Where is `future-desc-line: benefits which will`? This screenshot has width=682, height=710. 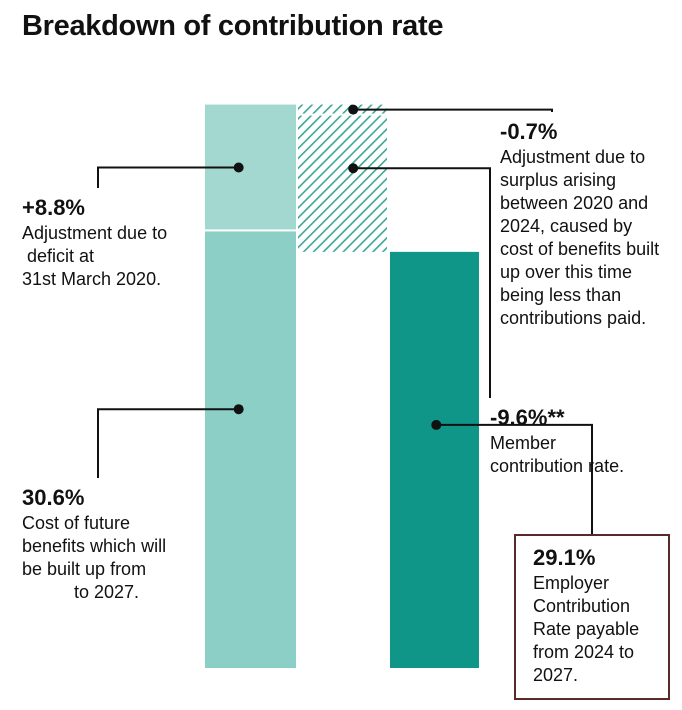 future-desc-line: benefits which will is located at coordinates (94, 546).